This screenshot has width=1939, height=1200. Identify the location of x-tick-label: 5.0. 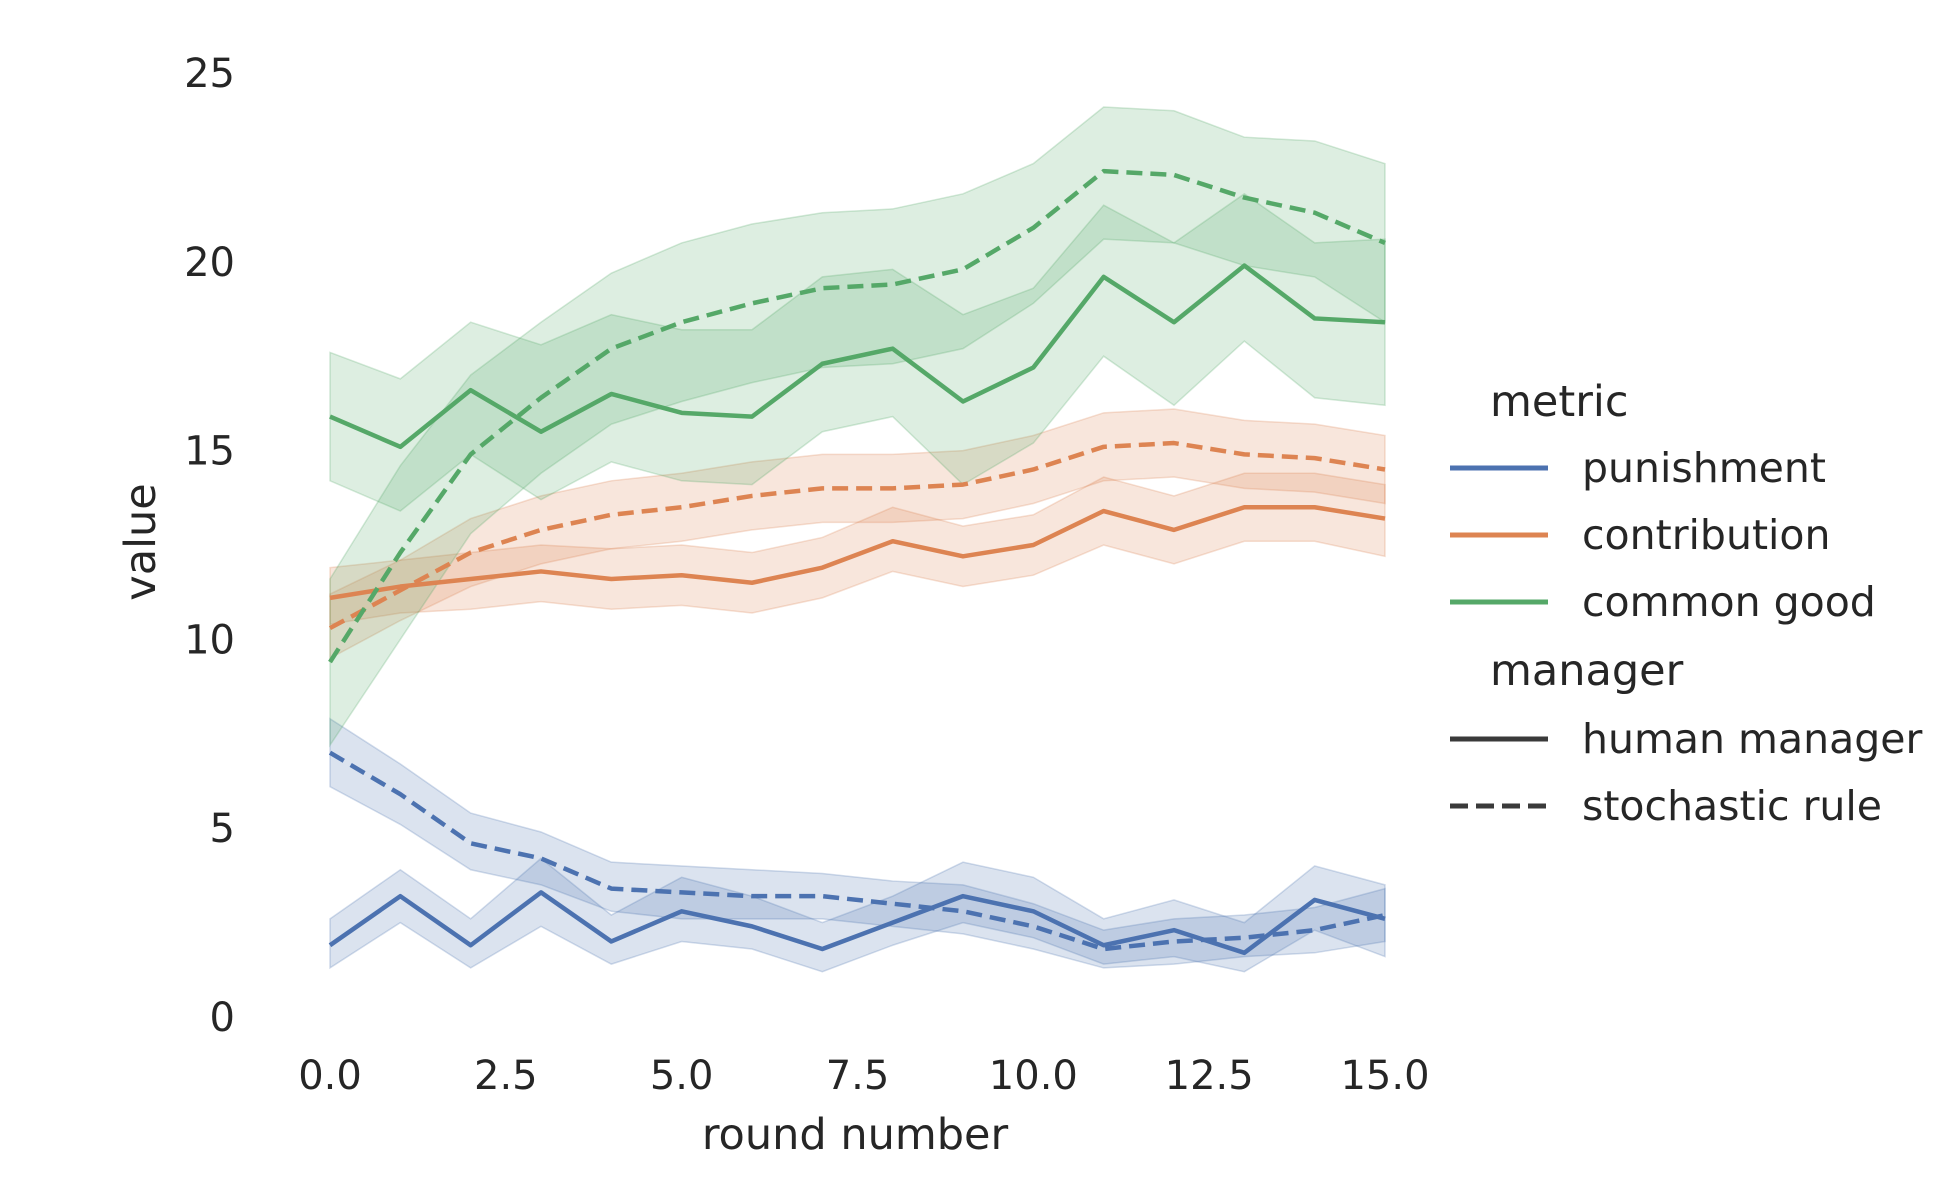
(682, 1076).